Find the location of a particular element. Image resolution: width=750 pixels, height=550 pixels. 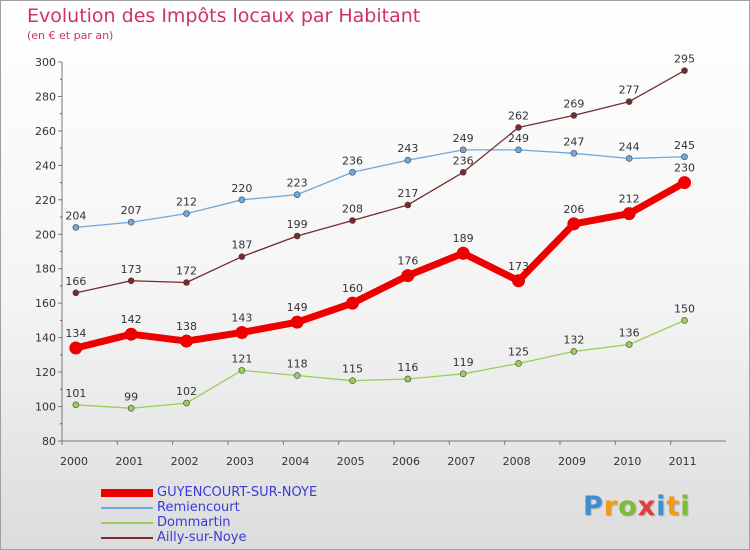

logo-letter: t is located at coordinates (673, 506).